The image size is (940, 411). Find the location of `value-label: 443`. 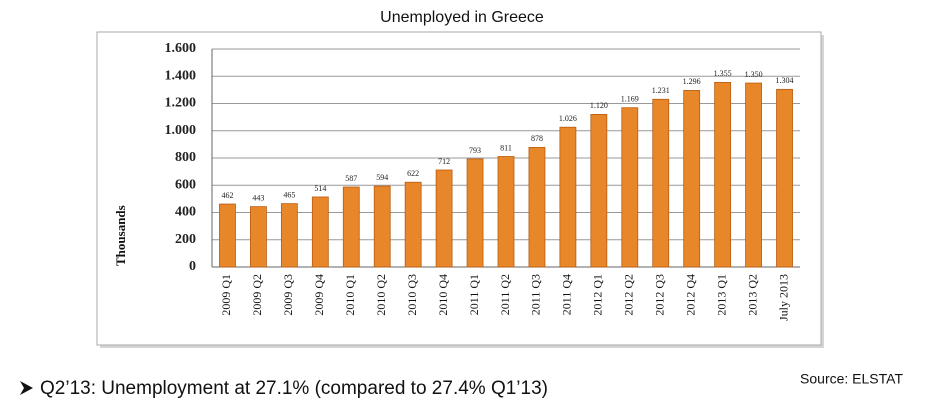

value-label: 443 is located at coordinates (258, 197).